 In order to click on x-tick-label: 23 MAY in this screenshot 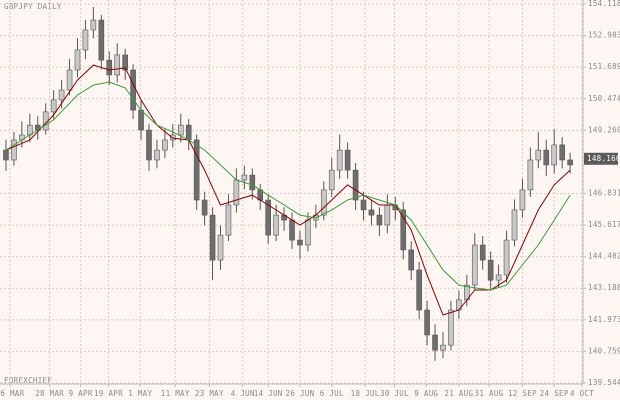, I will do `click(209, 393)`.